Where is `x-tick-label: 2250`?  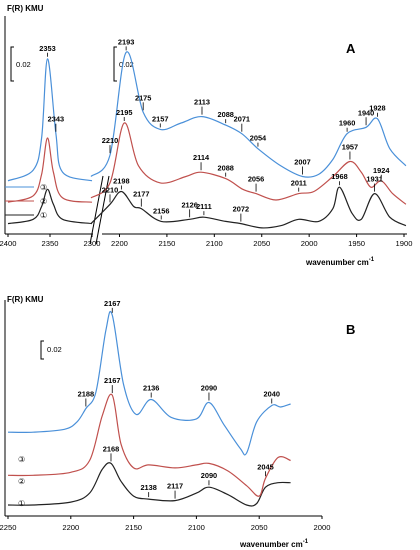
x-tick-label: 2250 is located at coordinates (8, 527).